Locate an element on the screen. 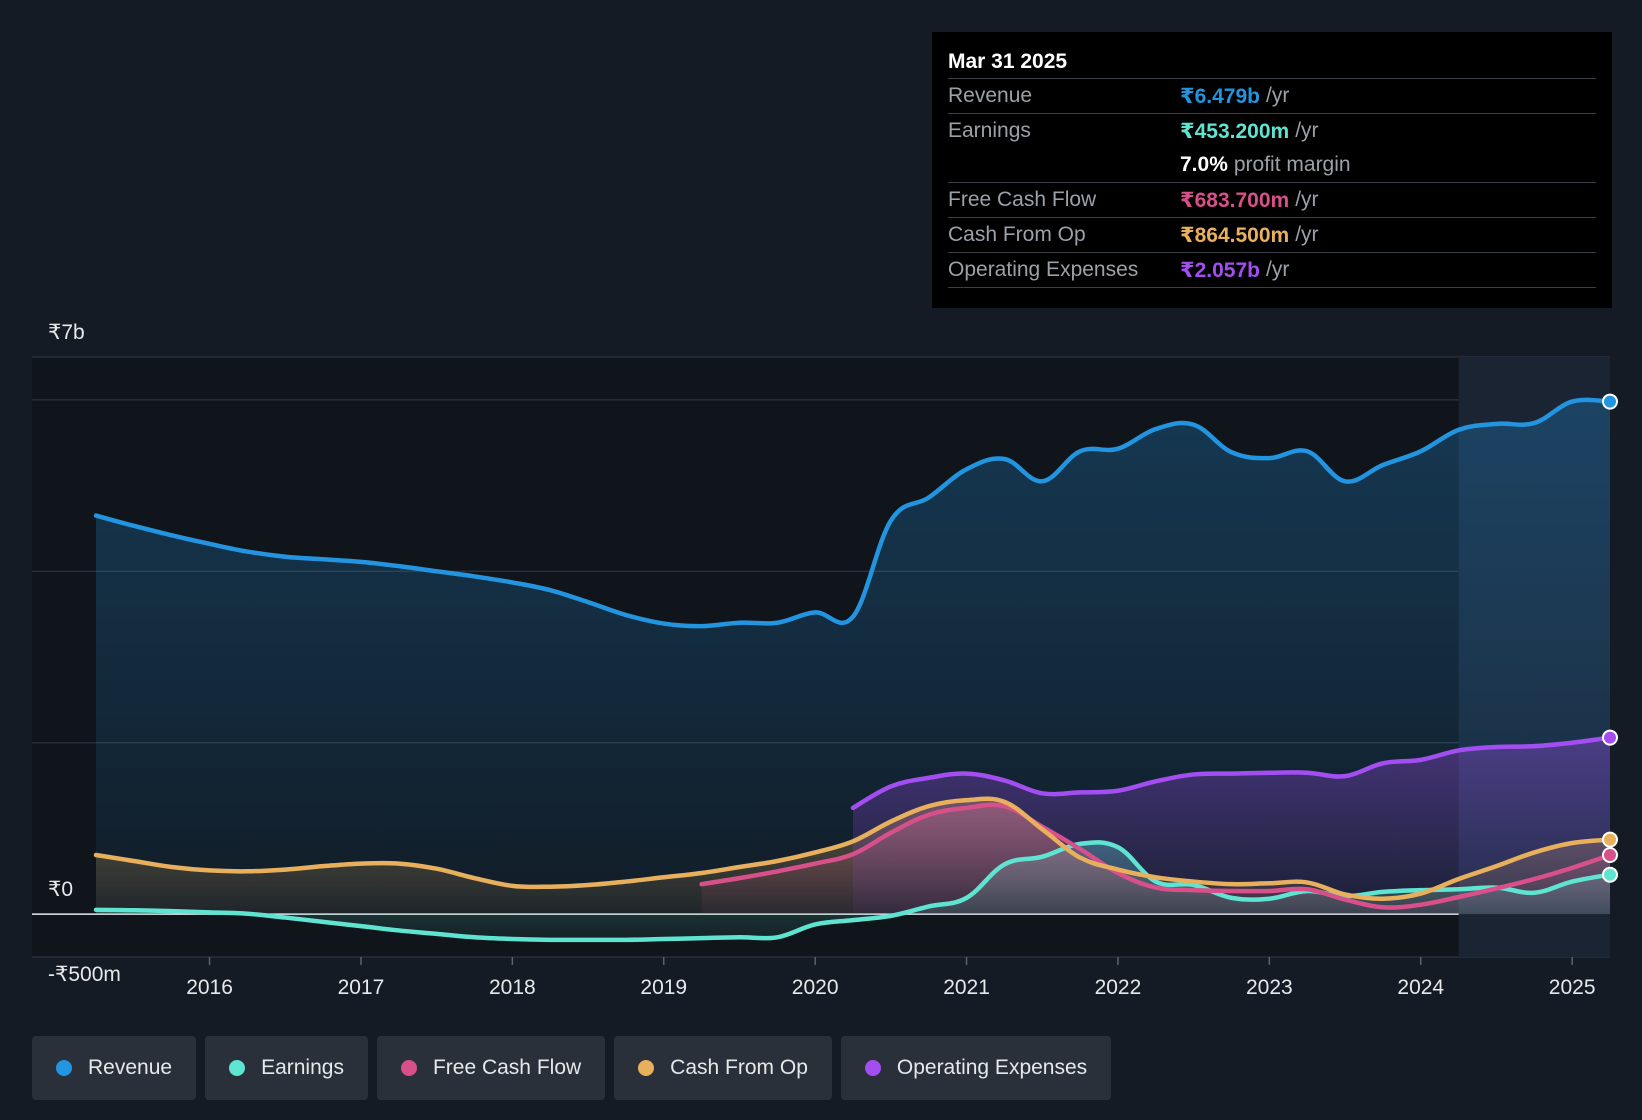 This screenshot has height=1120, width=1642. line-operating-expenses is located at coordinates (1231, 773).